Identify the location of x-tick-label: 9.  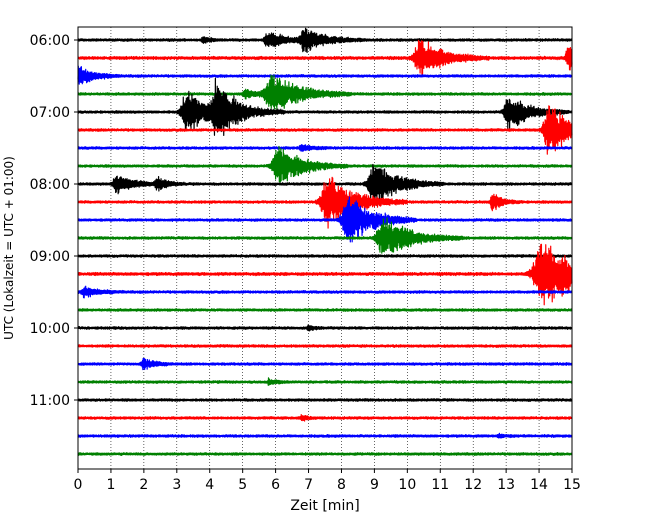
(374, 485).